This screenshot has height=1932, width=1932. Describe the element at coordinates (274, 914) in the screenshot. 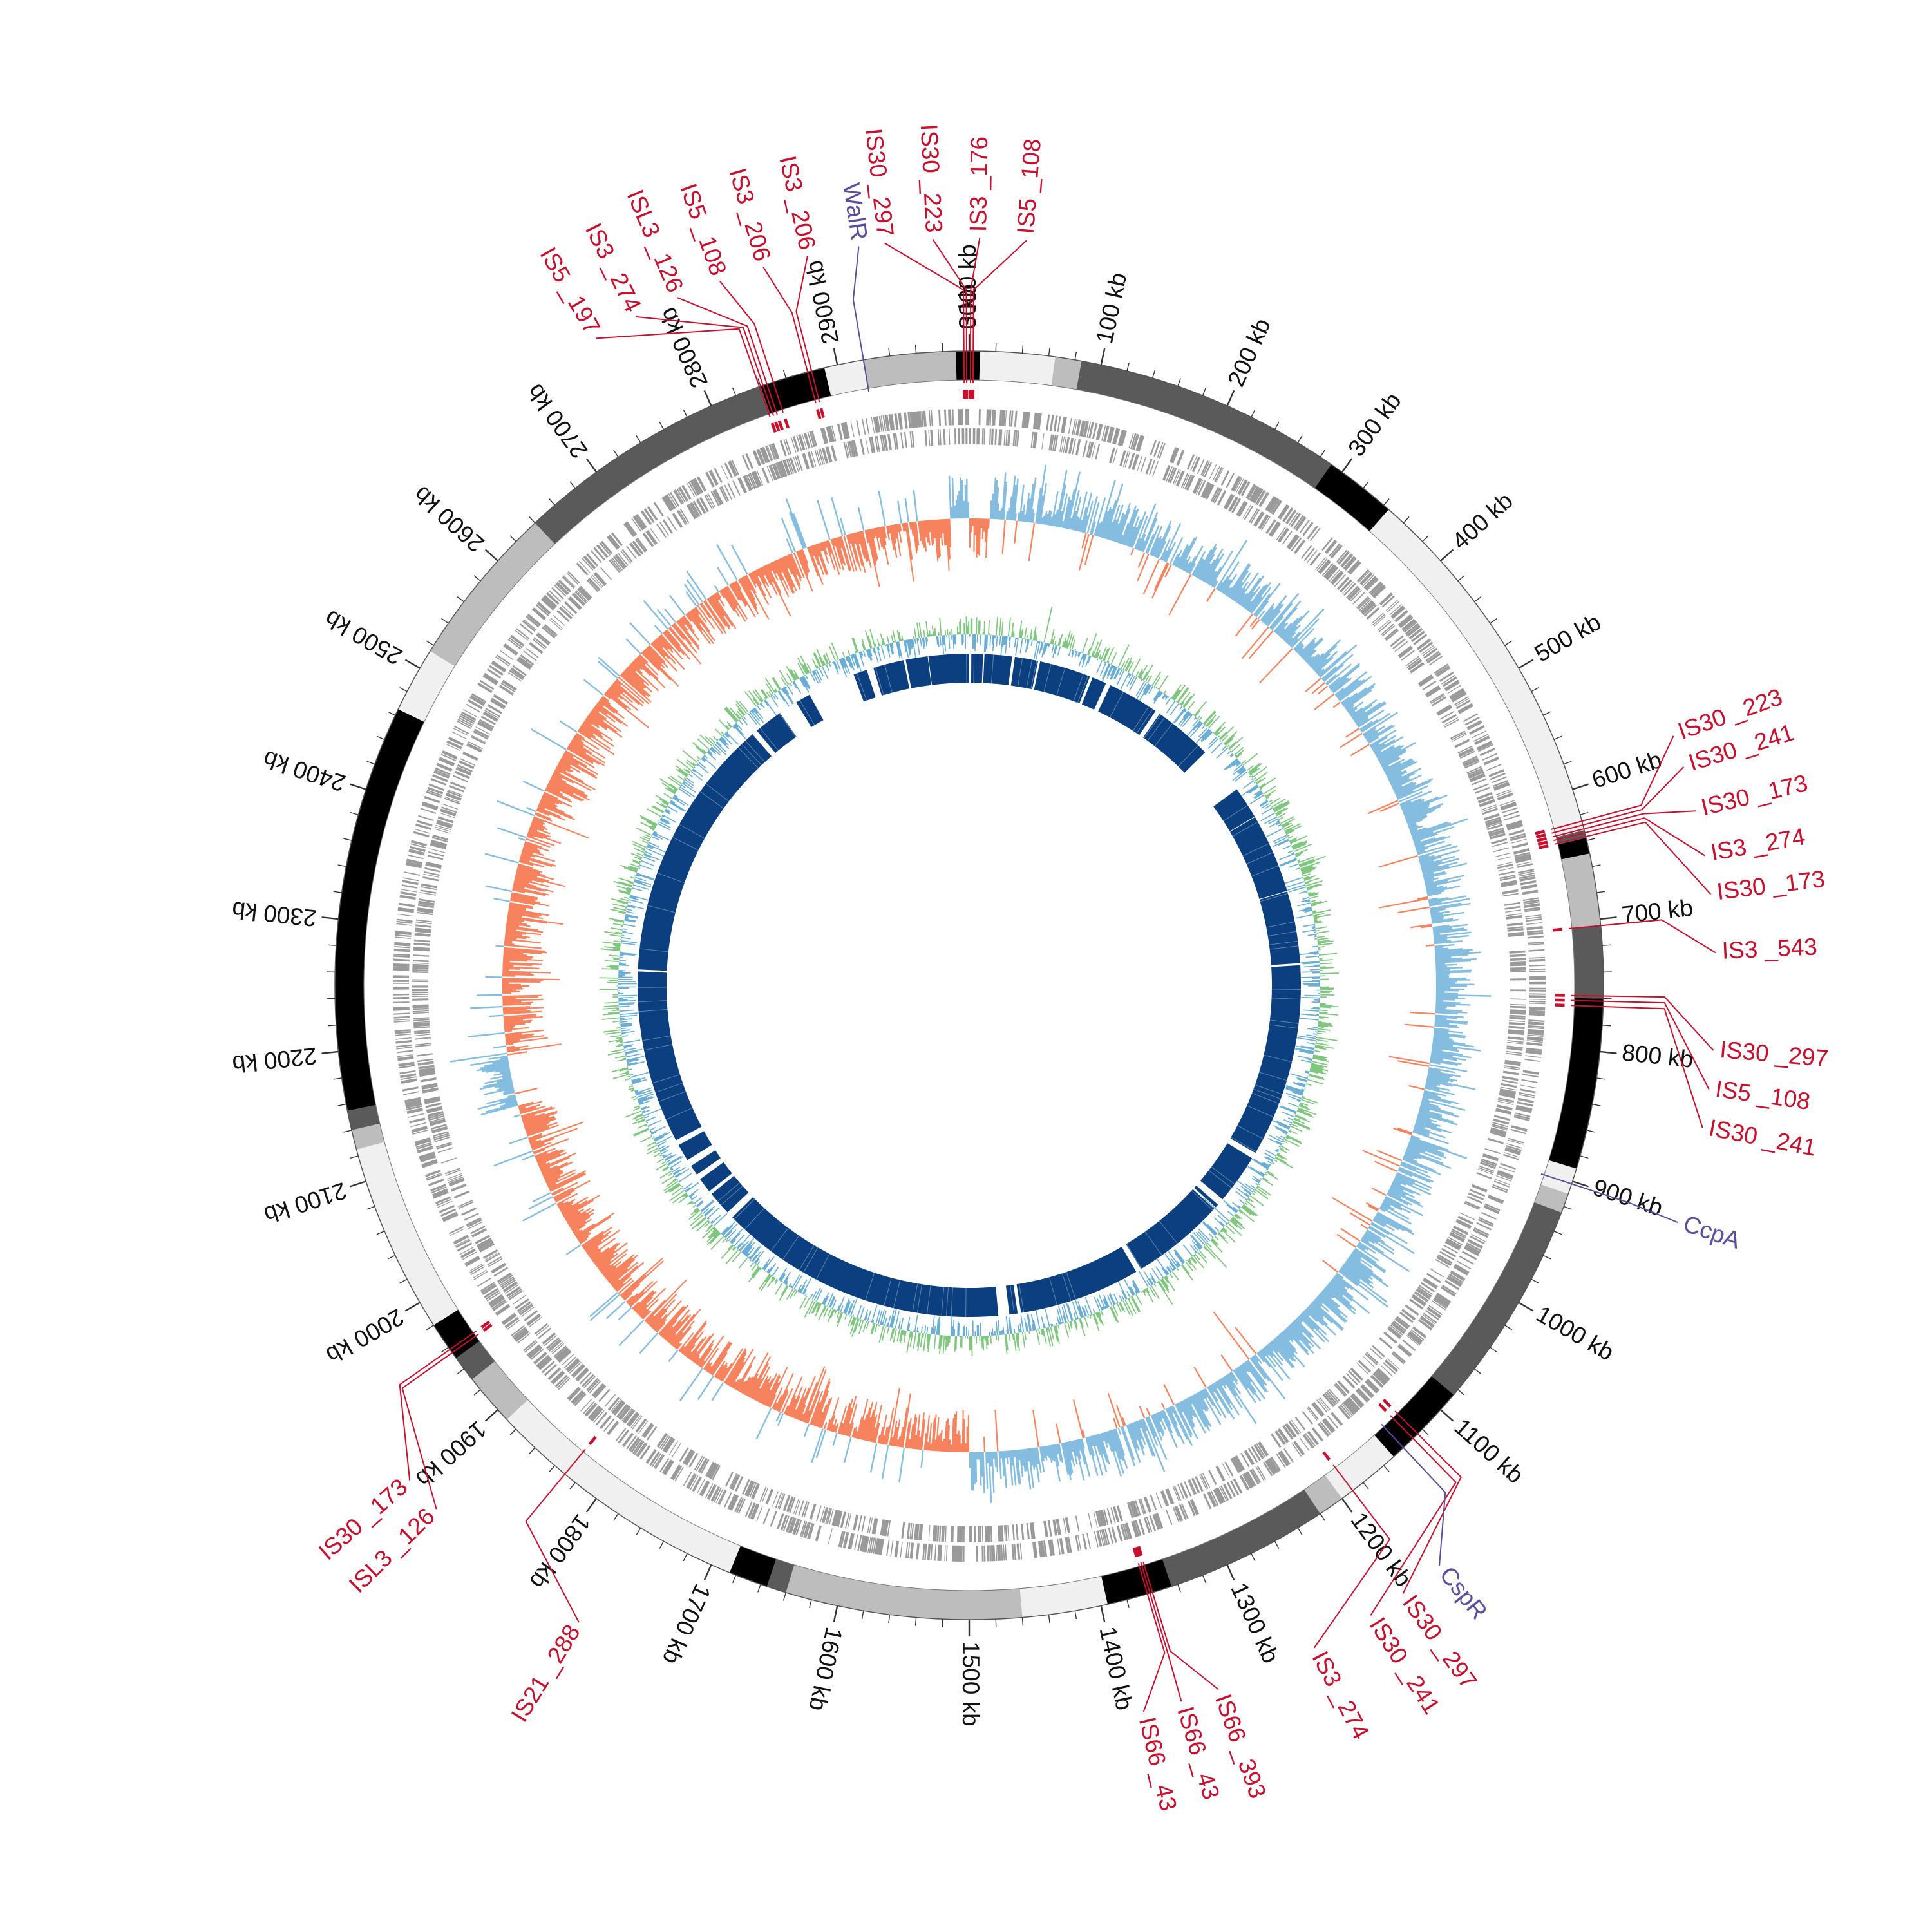

I see `tick-label-2300: 2300 kb` at that location.